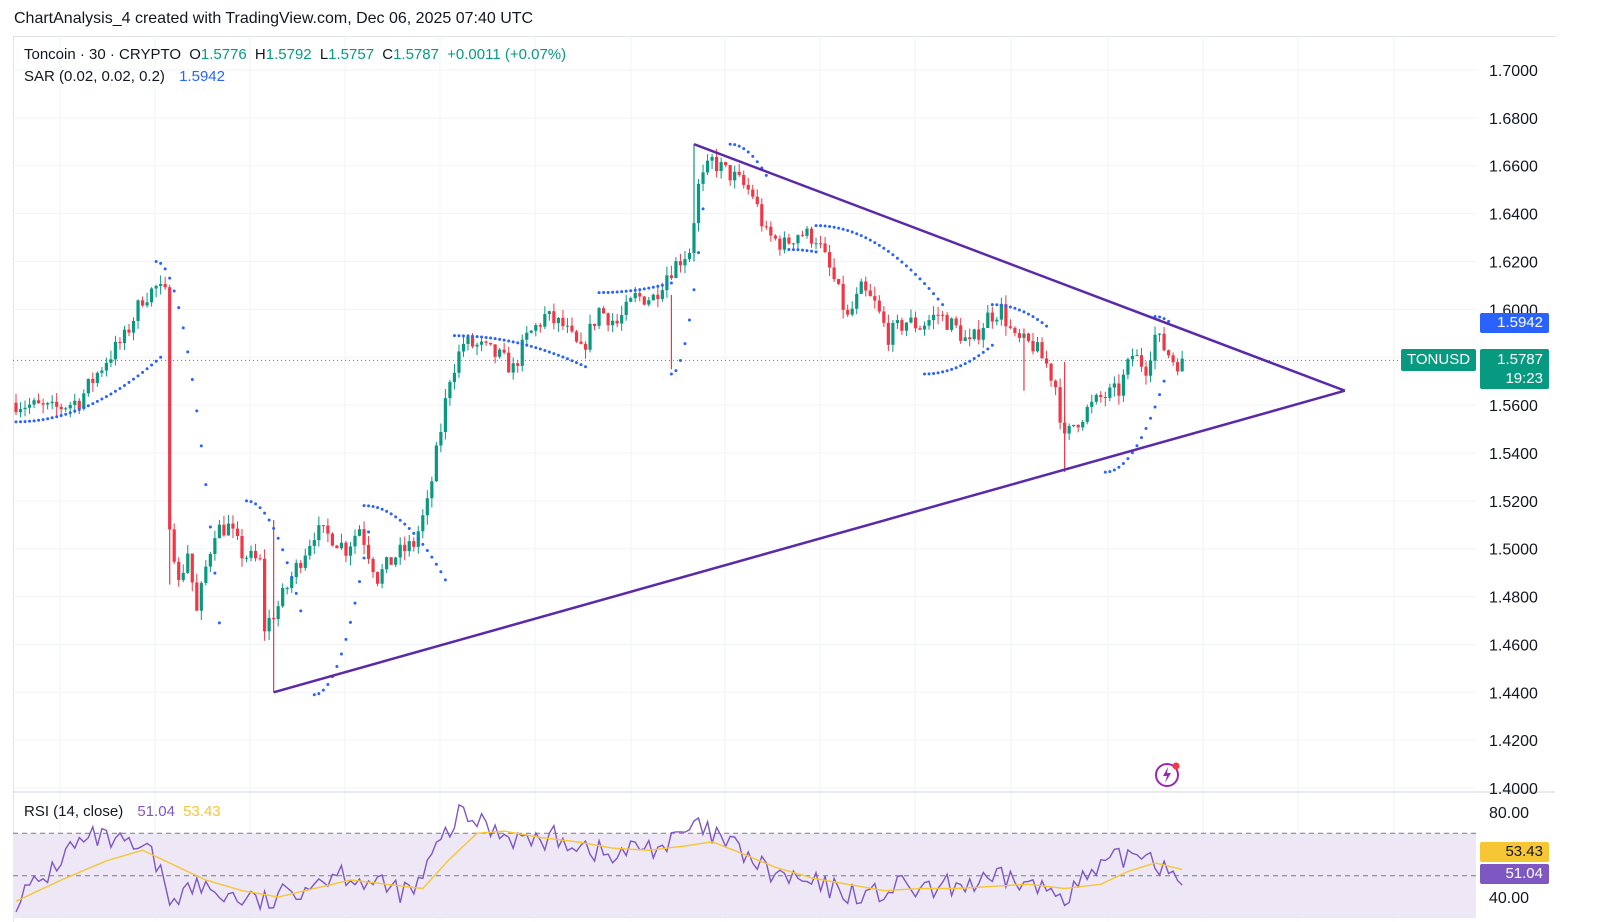 This screenshot has height=922, width=1600. Describe the element at coordinates (126, 76) in the screenshot. I see `sar-legend: SAR (0.02, 0.02, 0.2) 1.5942` at that location.